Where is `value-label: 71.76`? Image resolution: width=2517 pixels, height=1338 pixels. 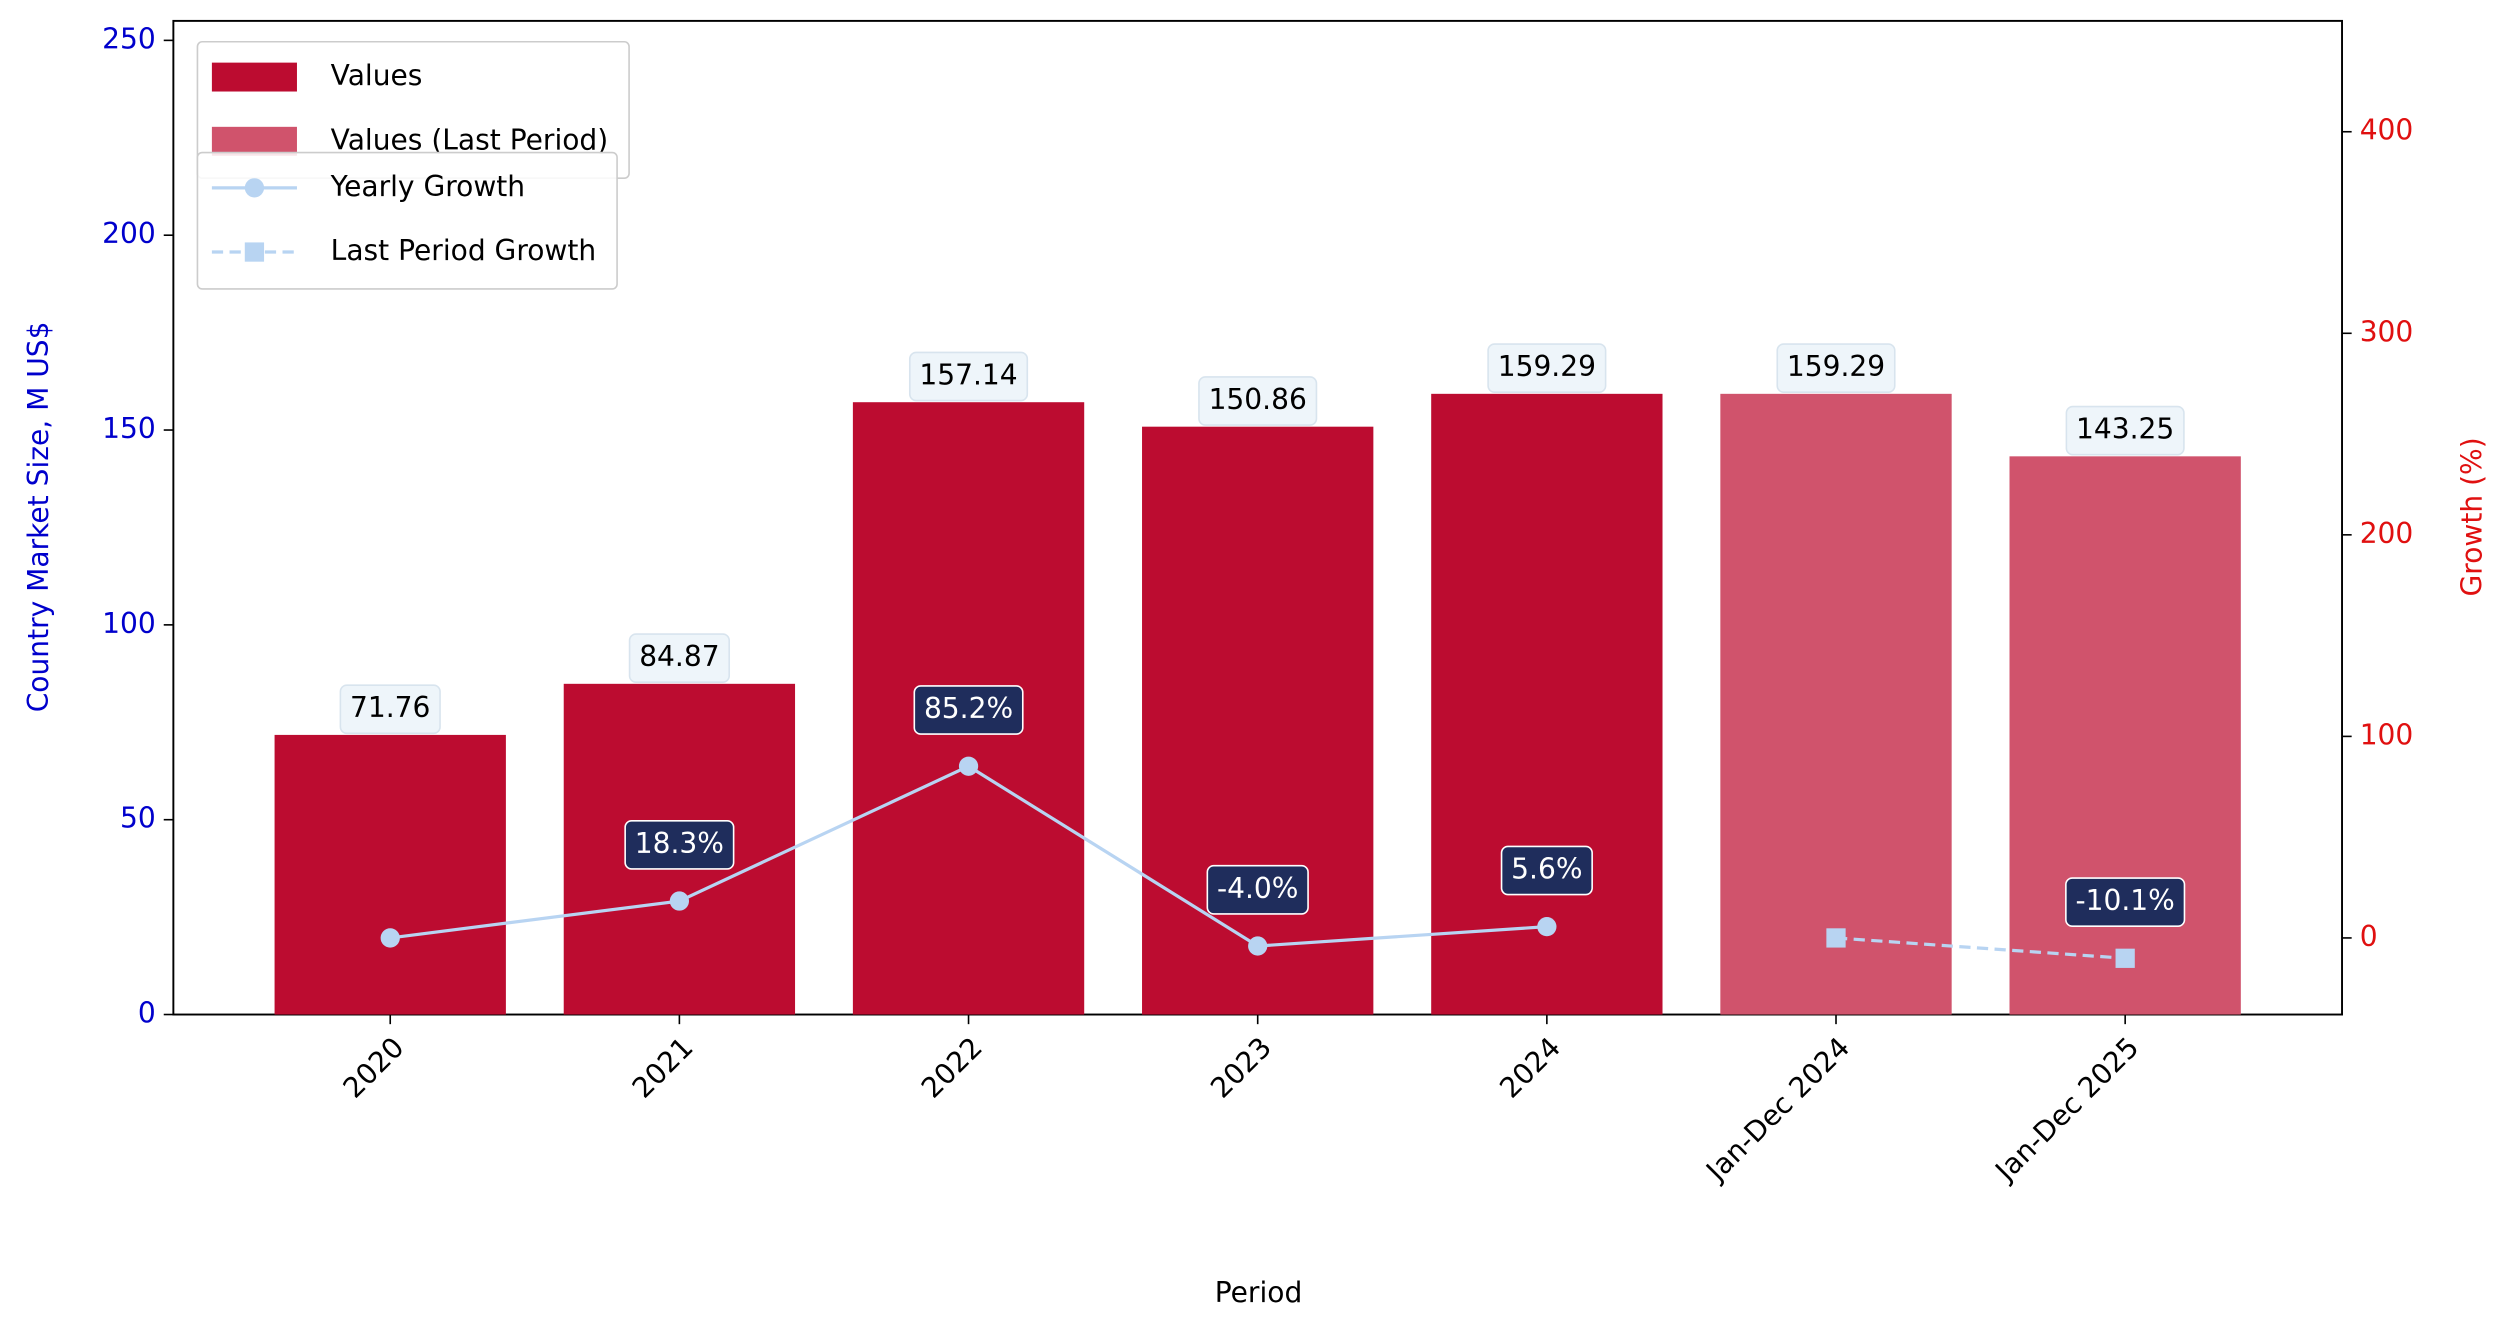
value-label: 71.76 is located at coordinates (390, 709).